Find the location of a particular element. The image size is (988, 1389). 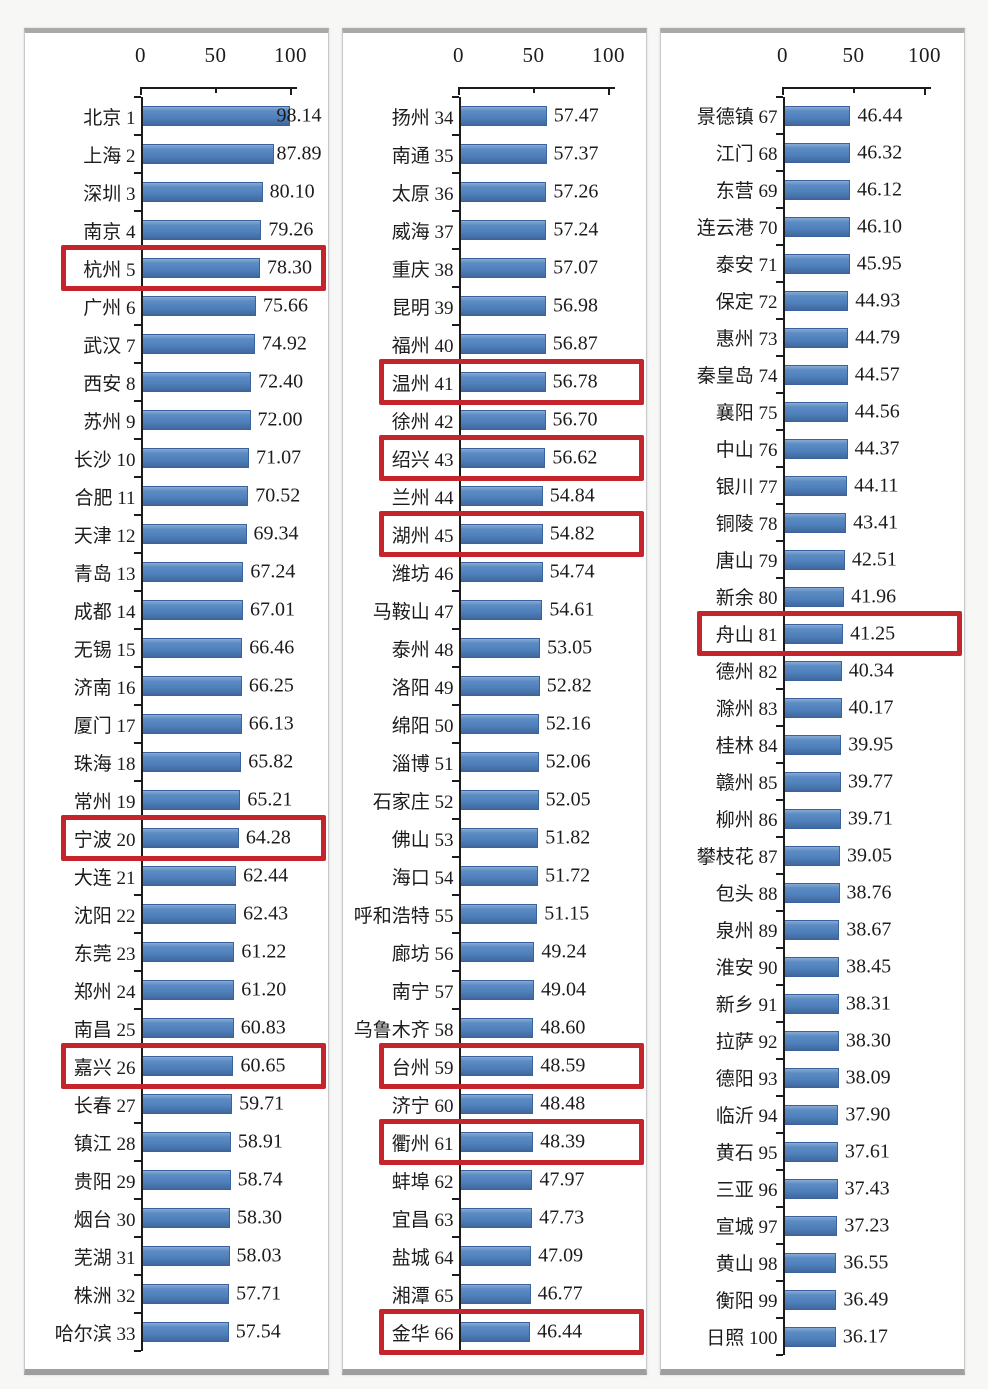

value-label: 40.34 is located at coordinates (871, 670).